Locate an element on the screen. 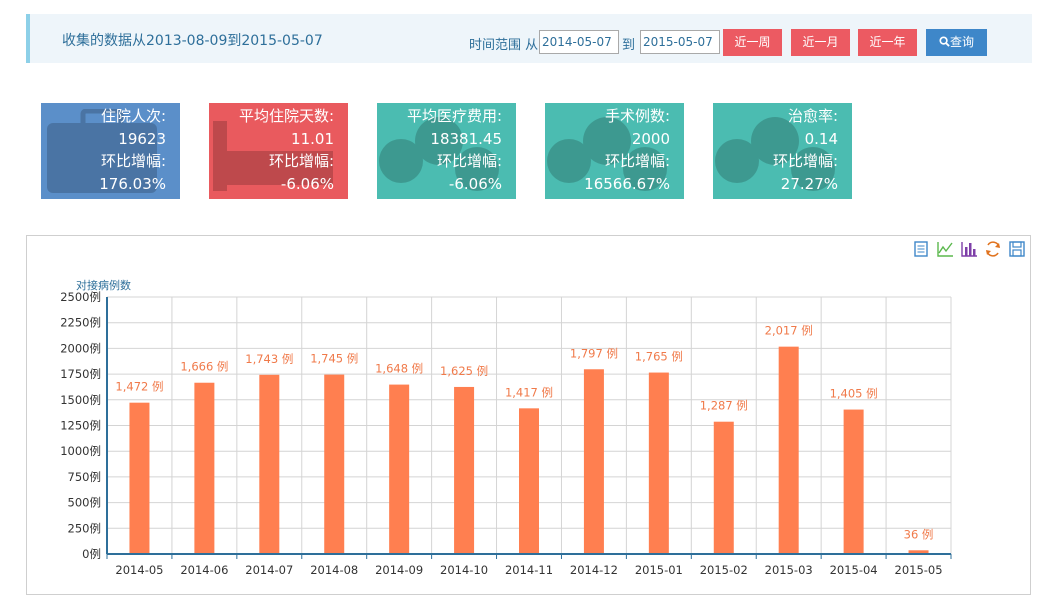 This screenshot has height=595, width=1048. card-avg-medical-cost: 平均医疗费用: 18381.45 环比增幅: -6.06% is located at coordinates (446, 151).